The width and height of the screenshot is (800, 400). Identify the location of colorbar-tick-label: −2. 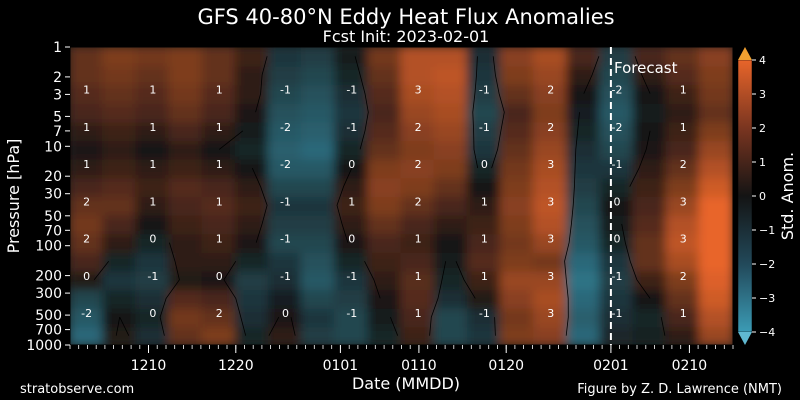
(767, 264).